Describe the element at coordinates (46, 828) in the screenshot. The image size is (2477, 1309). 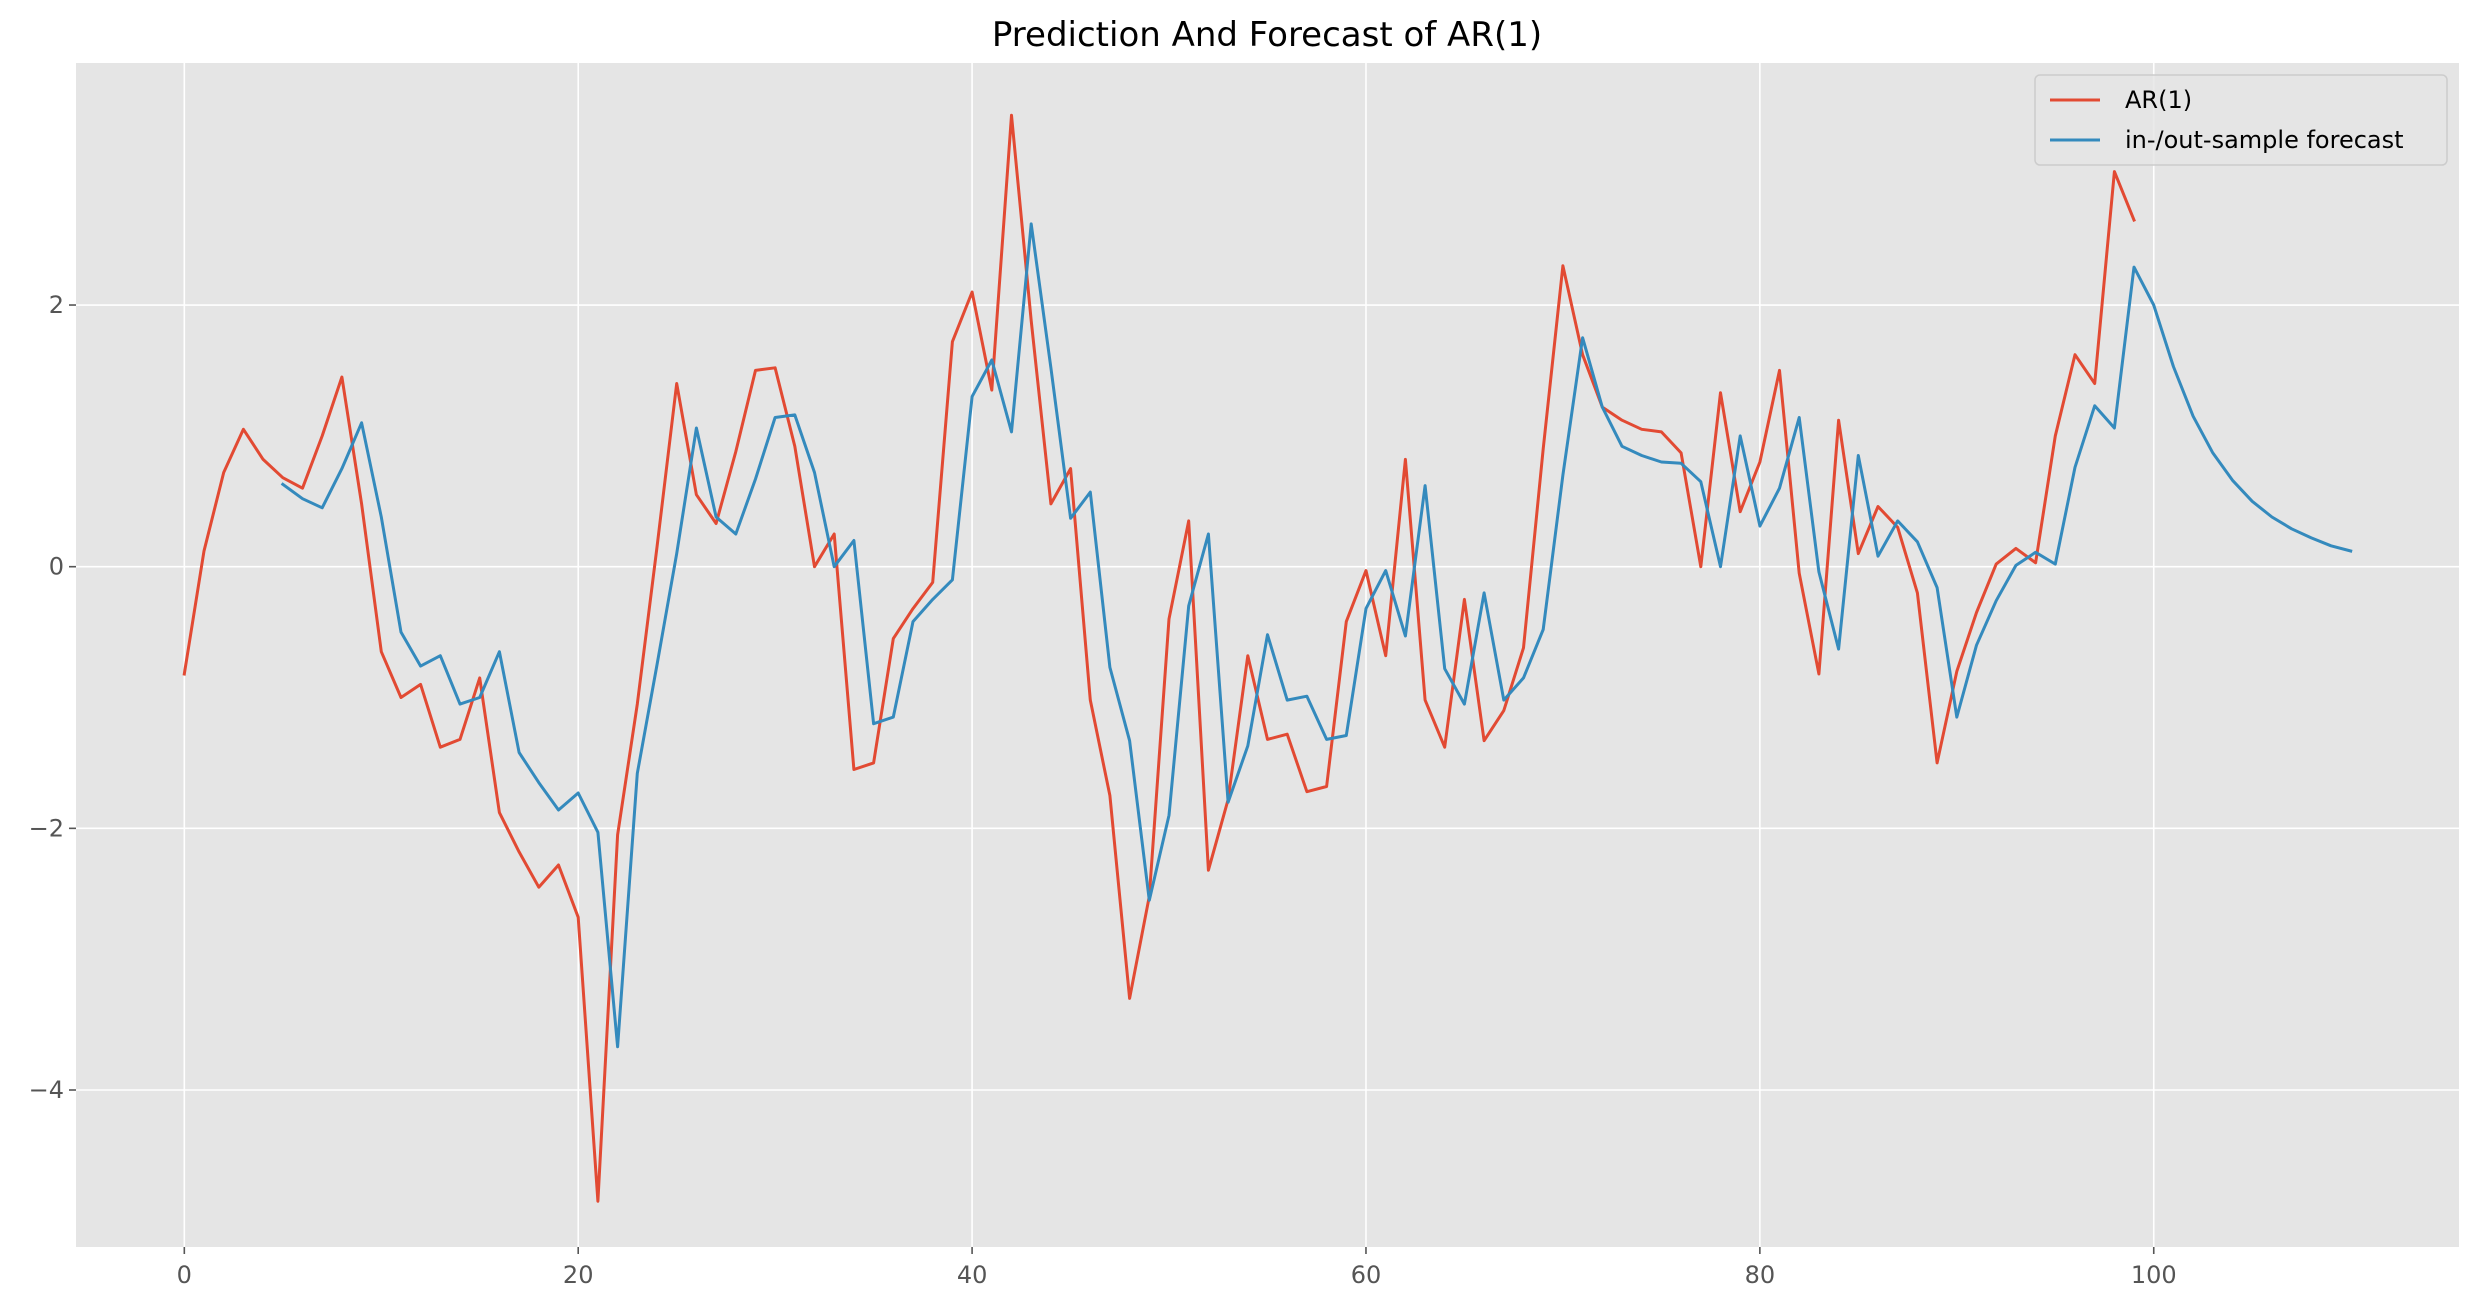
I see `y-tick-label: −2` at that location.